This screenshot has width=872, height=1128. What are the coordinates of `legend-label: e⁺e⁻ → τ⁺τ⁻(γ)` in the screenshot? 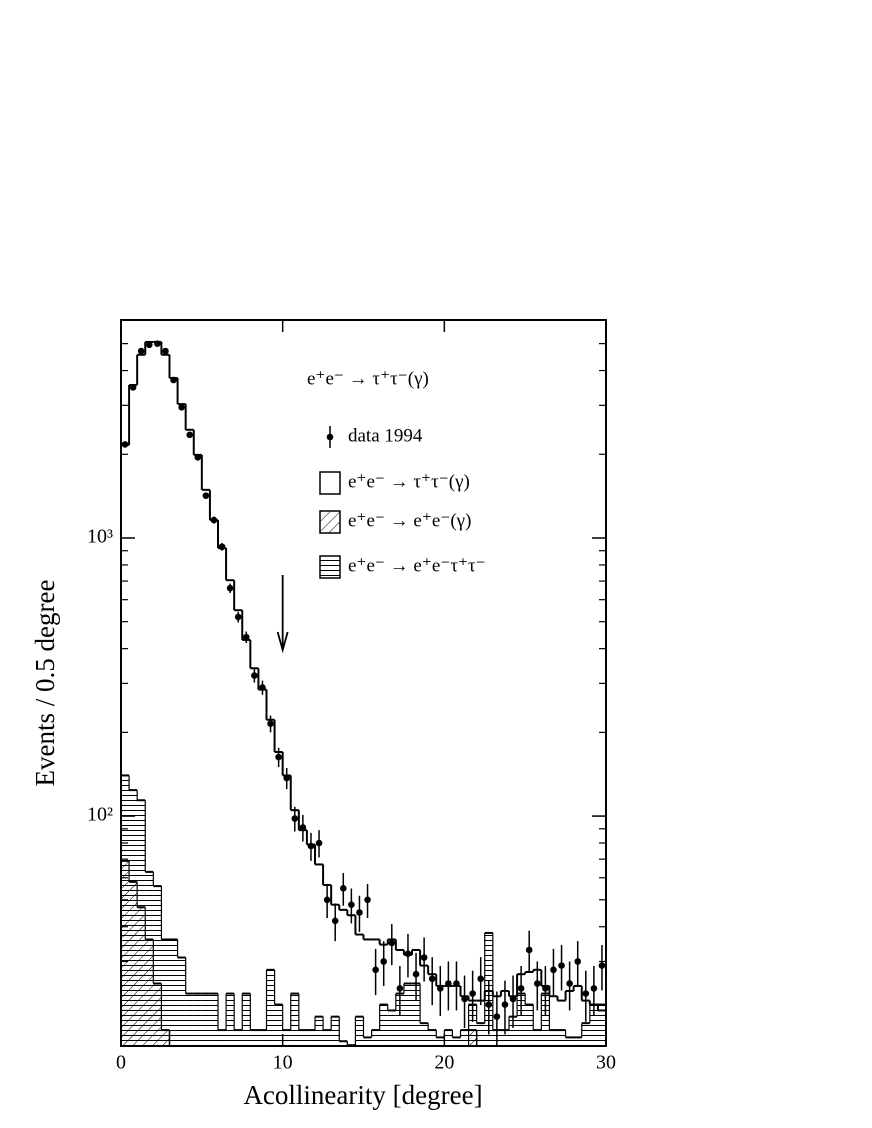 It's located at (409, 481).